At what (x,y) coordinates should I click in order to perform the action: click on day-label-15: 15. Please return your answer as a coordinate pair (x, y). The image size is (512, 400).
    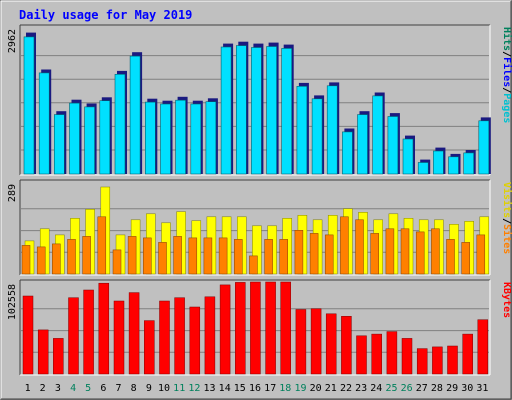
    Looking at the image, I should click on (240, 388).